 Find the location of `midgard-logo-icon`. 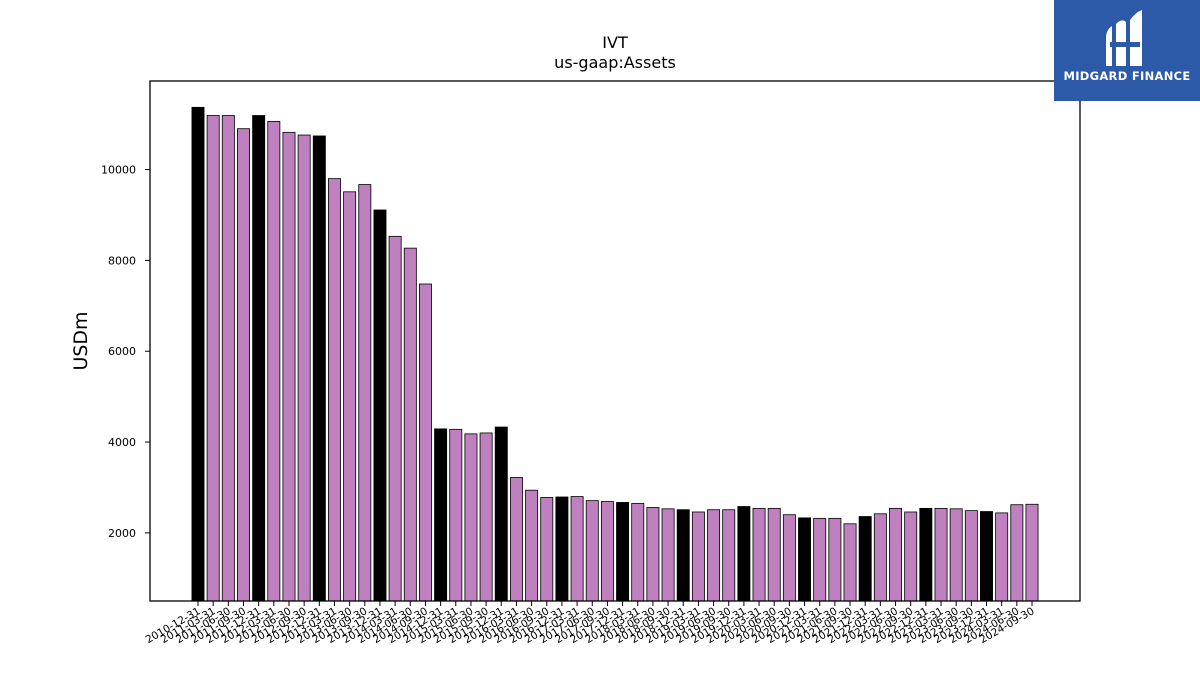

midgard-logo-icon is located at coordinates (1124, 38).